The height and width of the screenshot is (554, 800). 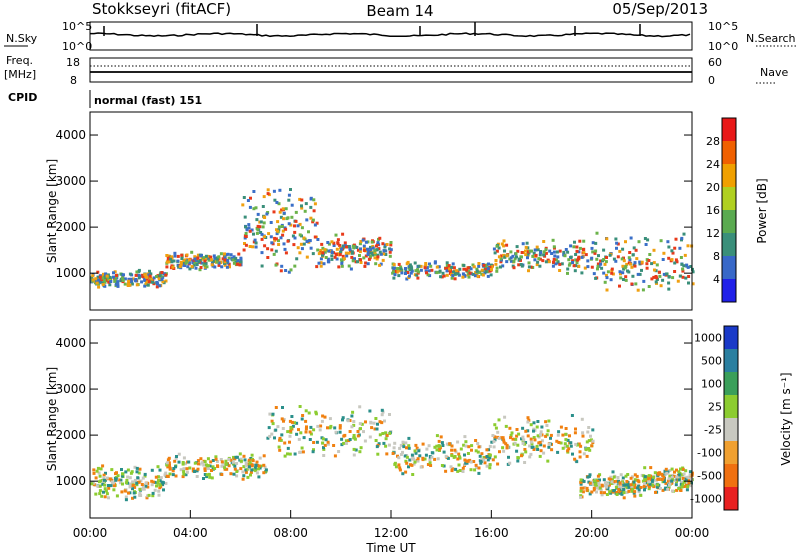 I want to click on freq-tick-bottom: 8, so click(x=73, y=80).